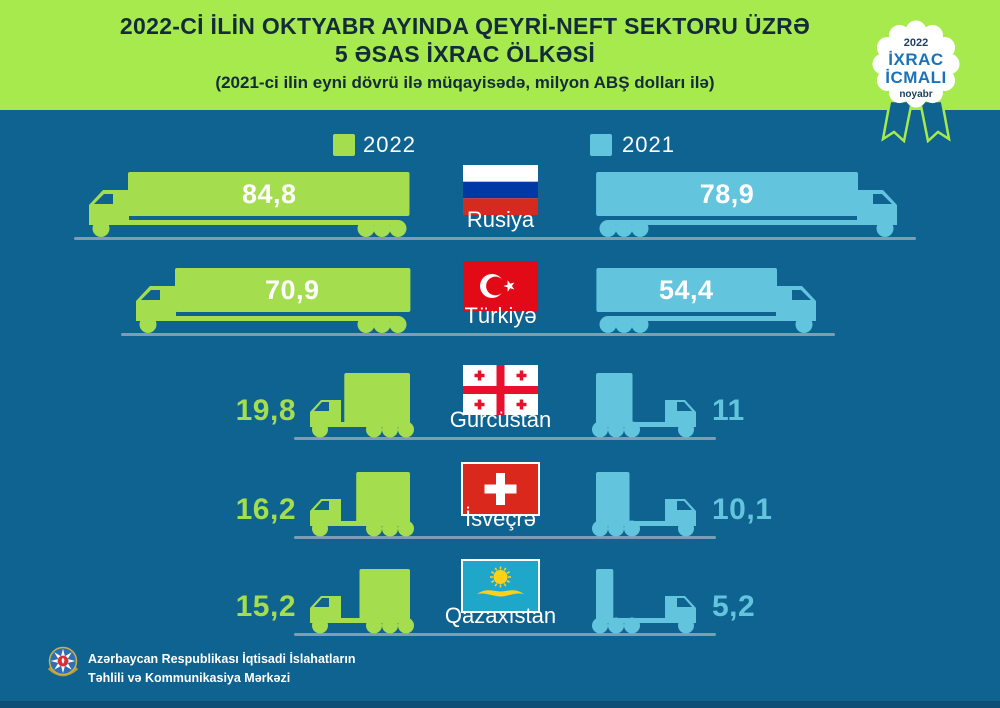  Describe the element at coordinates (359, 504) in the screenshot. I see `truck-2022-switzerland` at that location.